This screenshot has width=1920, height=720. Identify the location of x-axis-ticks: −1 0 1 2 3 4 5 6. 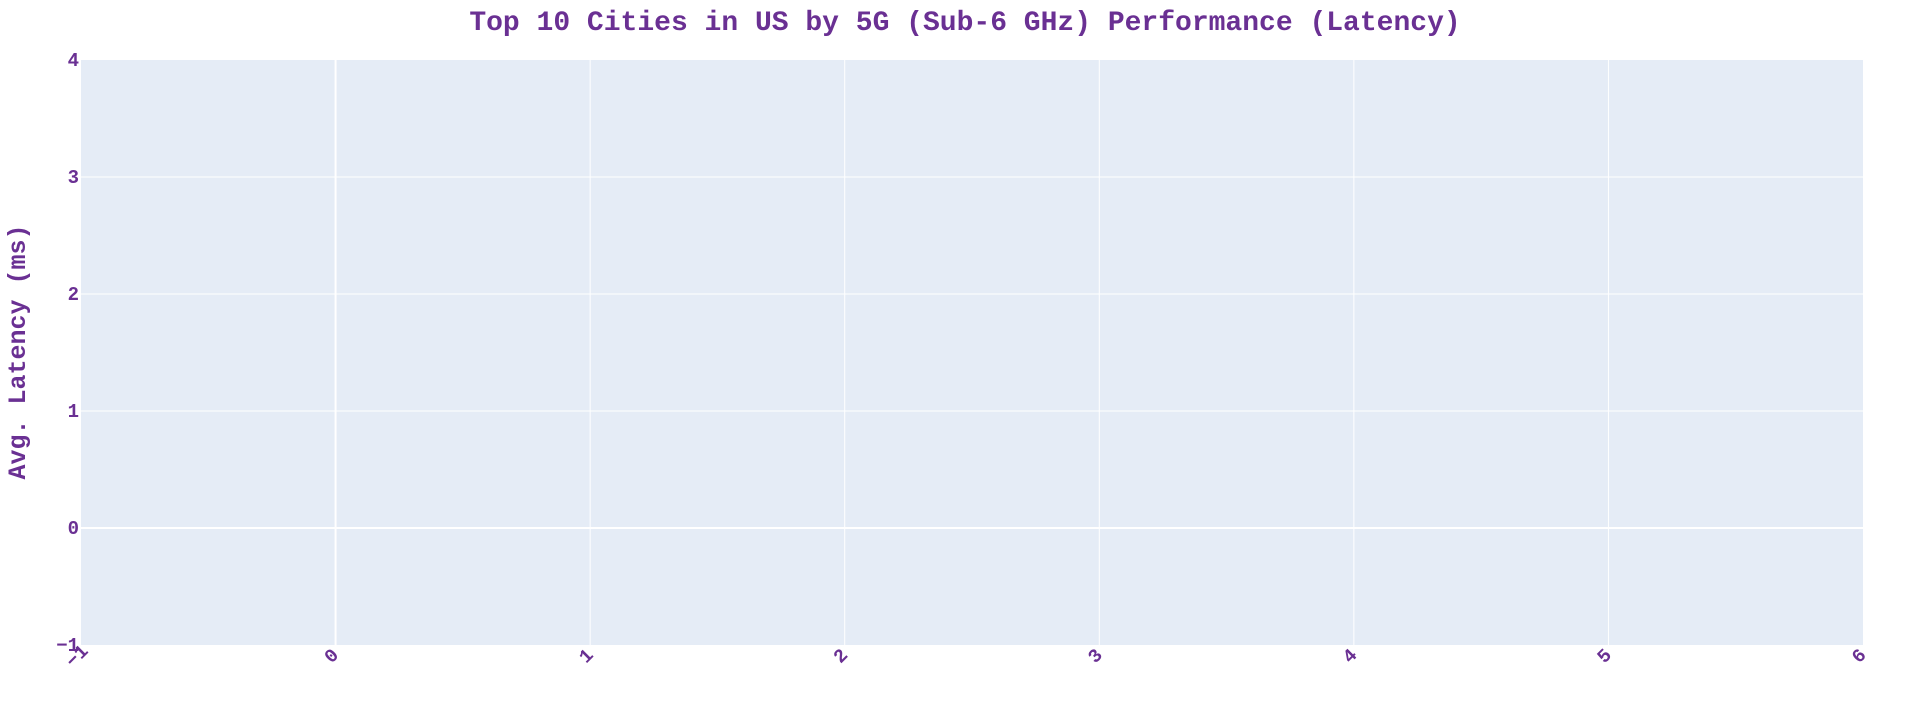
(967, 657).